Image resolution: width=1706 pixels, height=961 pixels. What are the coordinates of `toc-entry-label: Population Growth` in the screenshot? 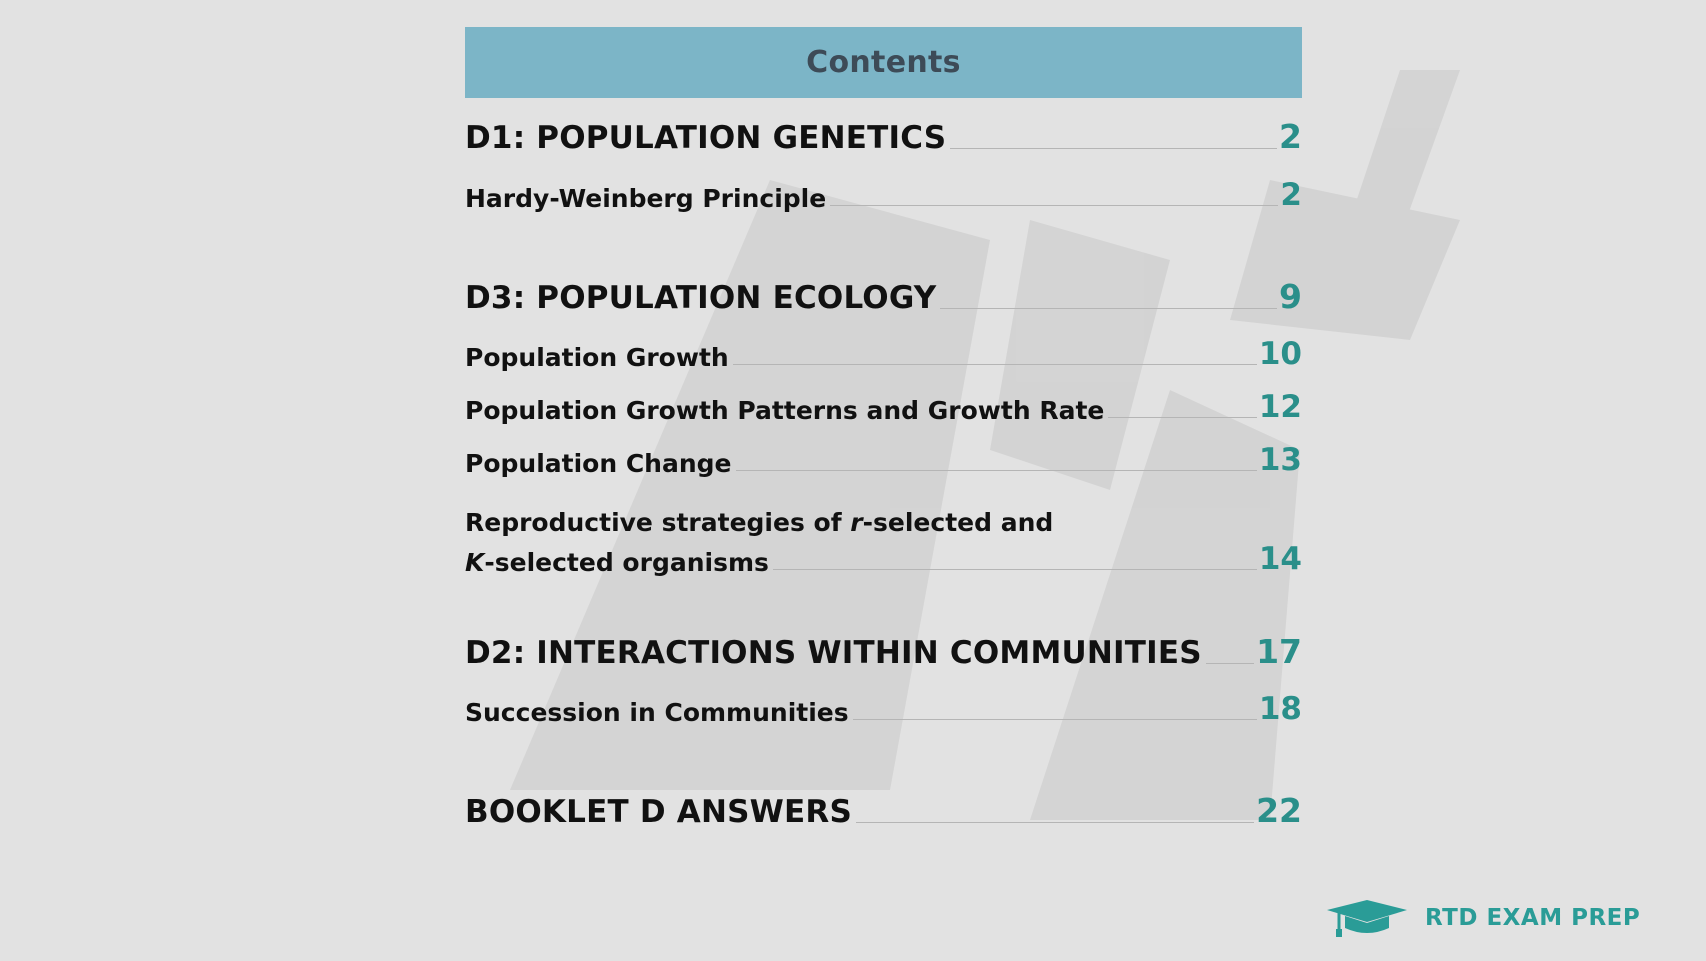 It's located at (597, 357).